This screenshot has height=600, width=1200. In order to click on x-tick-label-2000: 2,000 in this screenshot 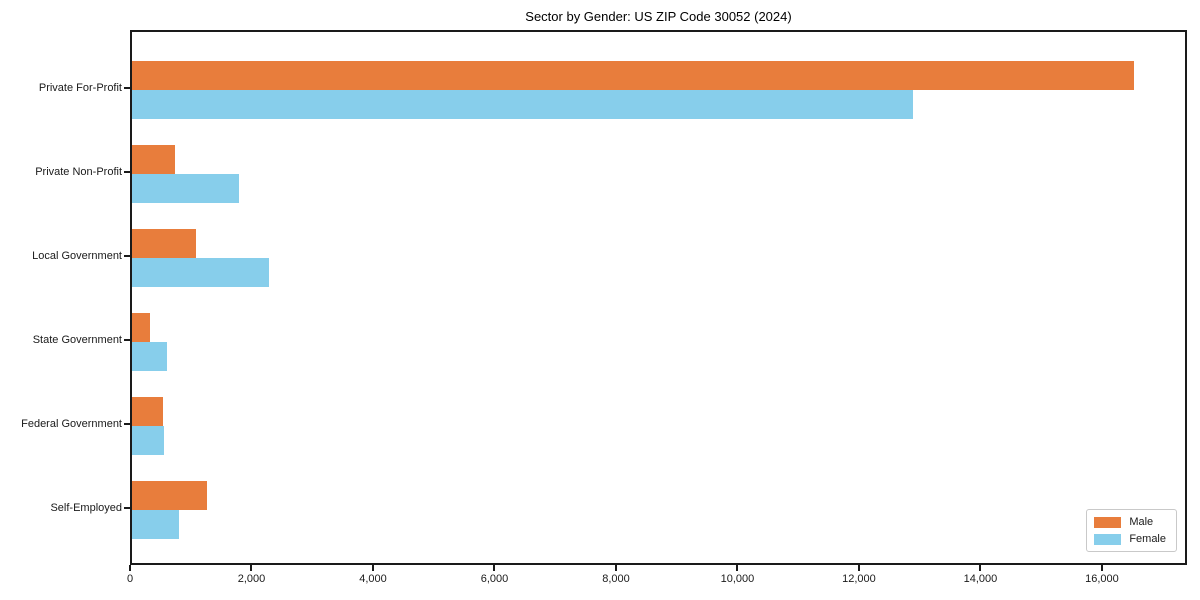, I will do `click(251, 579)`.